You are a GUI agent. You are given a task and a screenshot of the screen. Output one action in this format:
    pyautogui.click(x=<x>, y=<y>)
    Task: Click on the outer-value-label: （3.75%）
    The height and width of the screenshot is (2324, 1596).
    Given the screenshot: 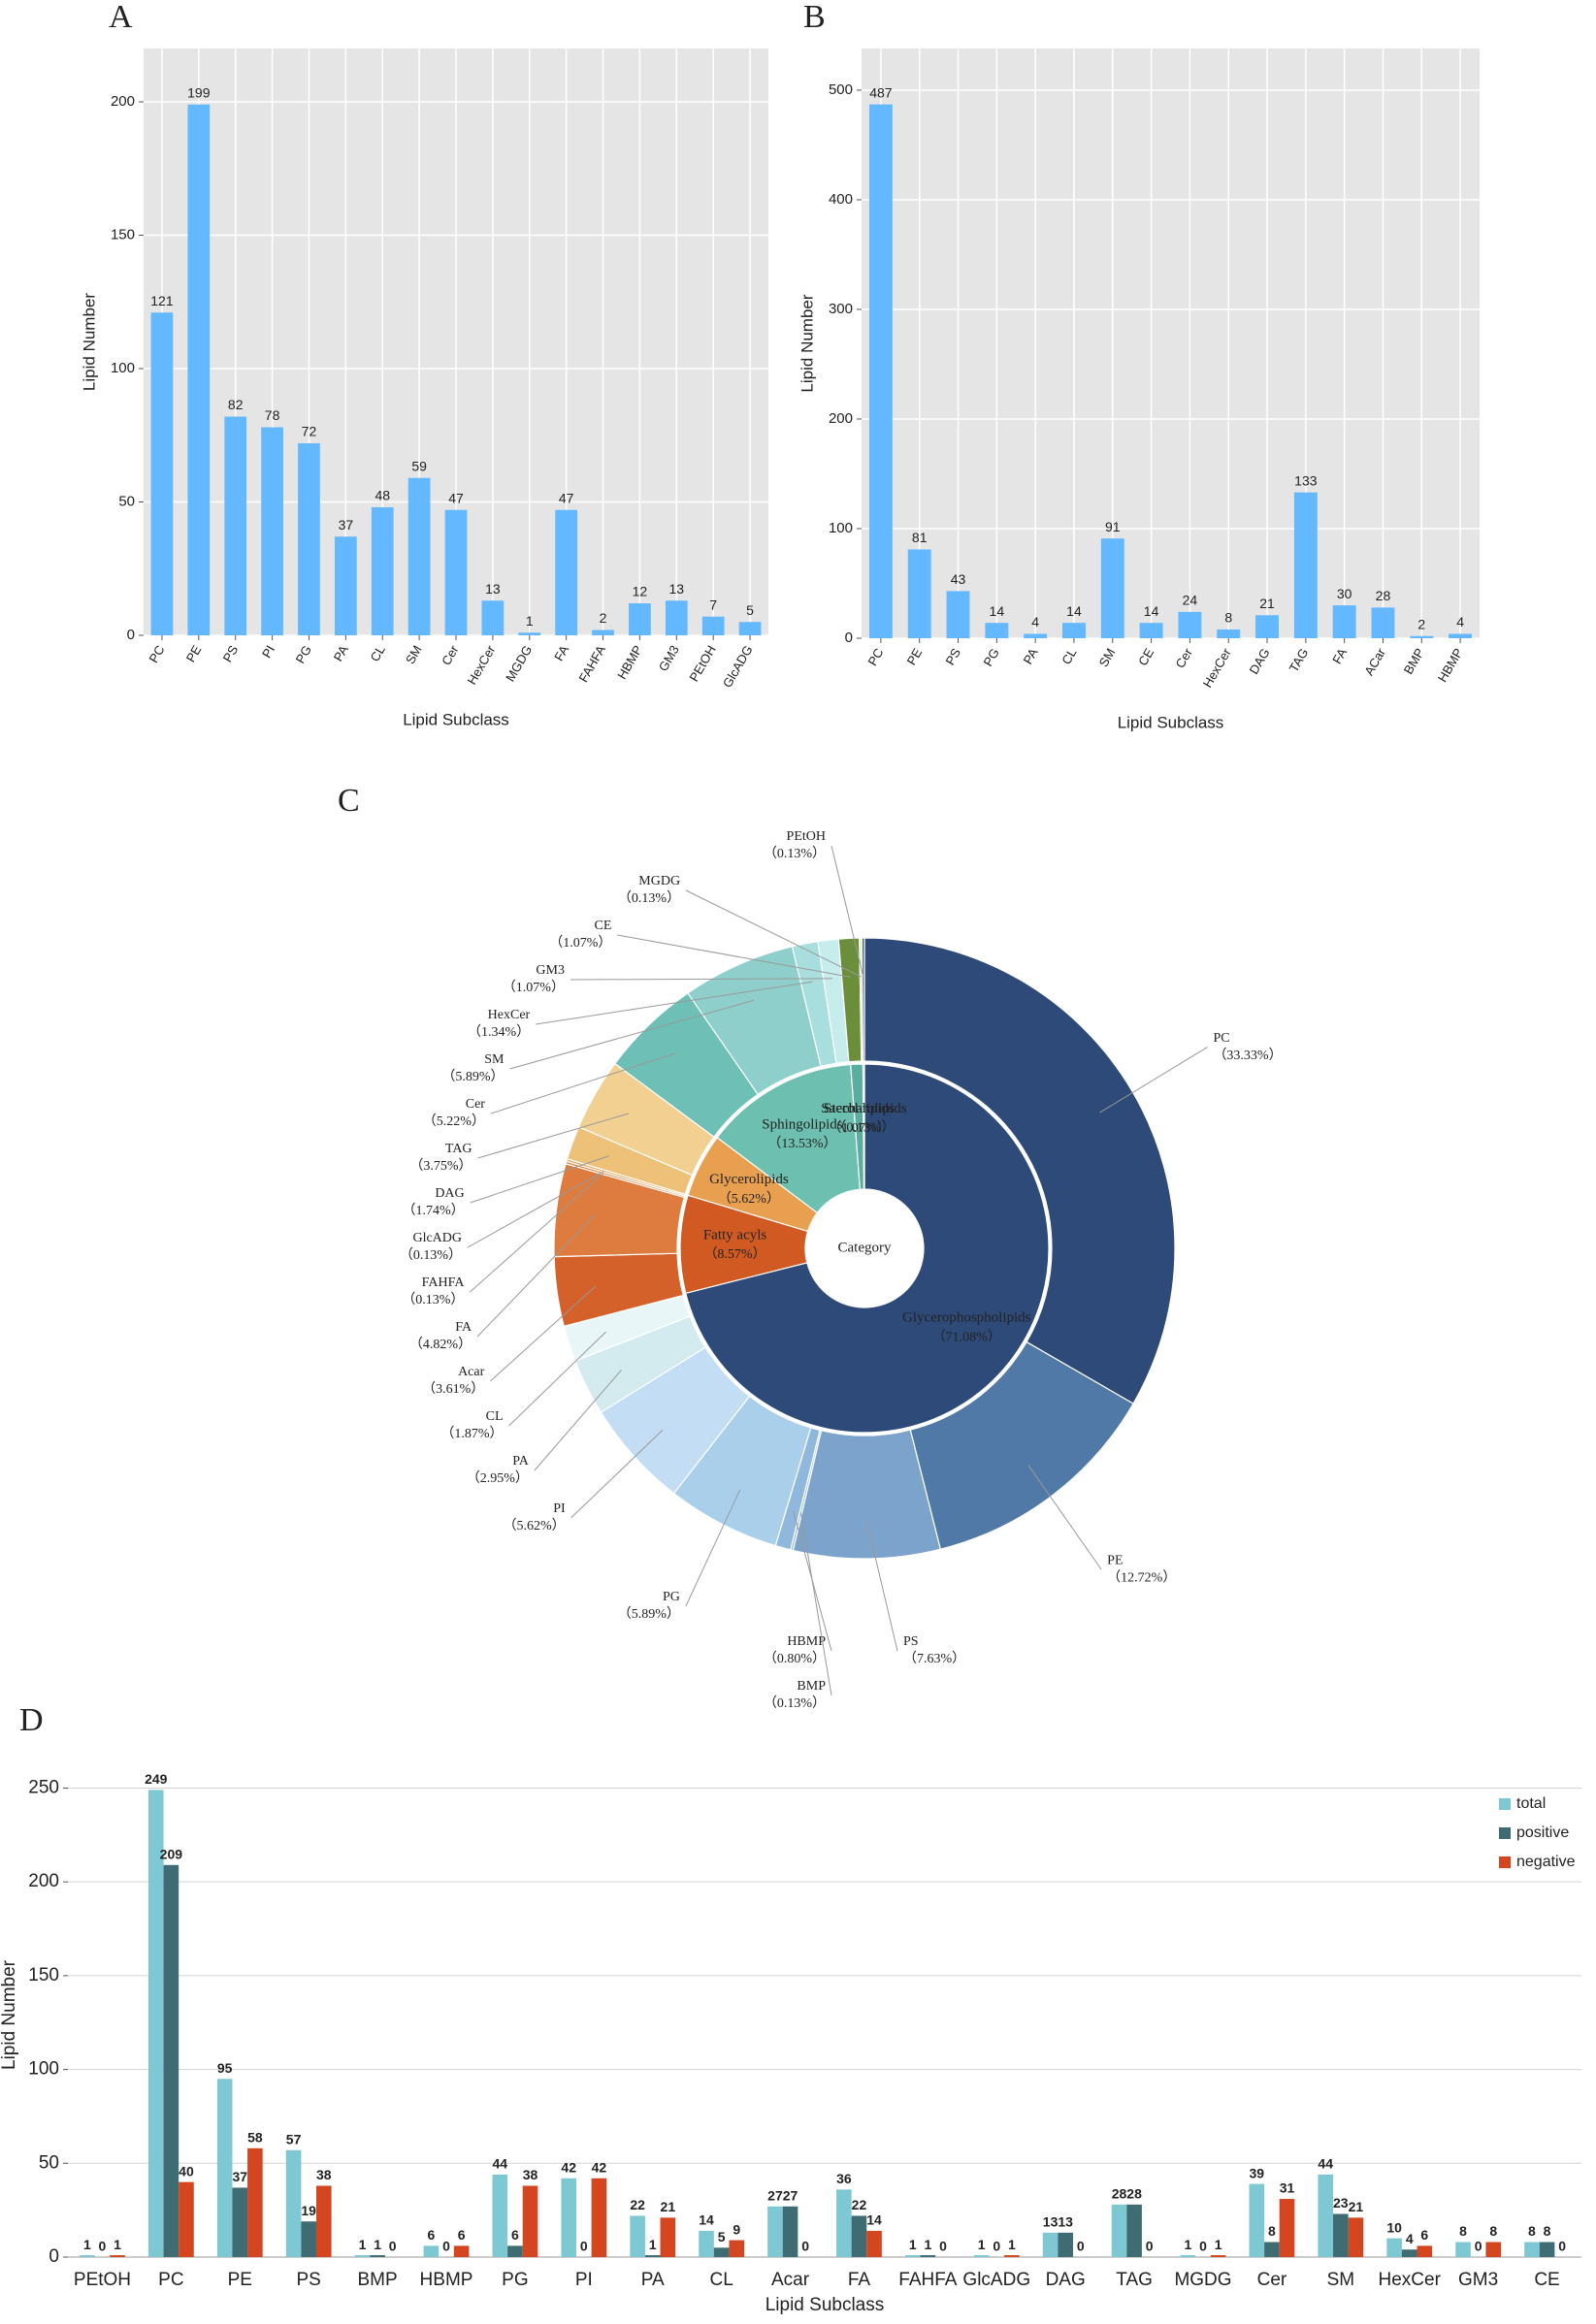 What is the action you would take?
    pyautogui.click(x=440, y=1166)
    